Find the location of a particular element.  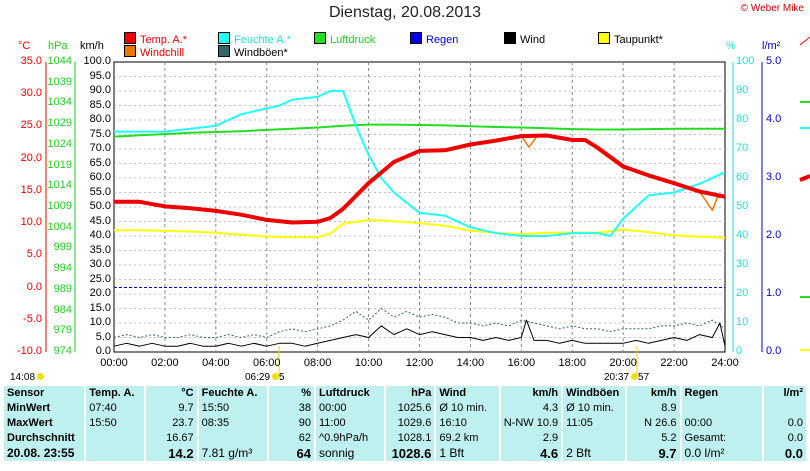

wind-tick: 20.0 is located at coordinates (100, 293).